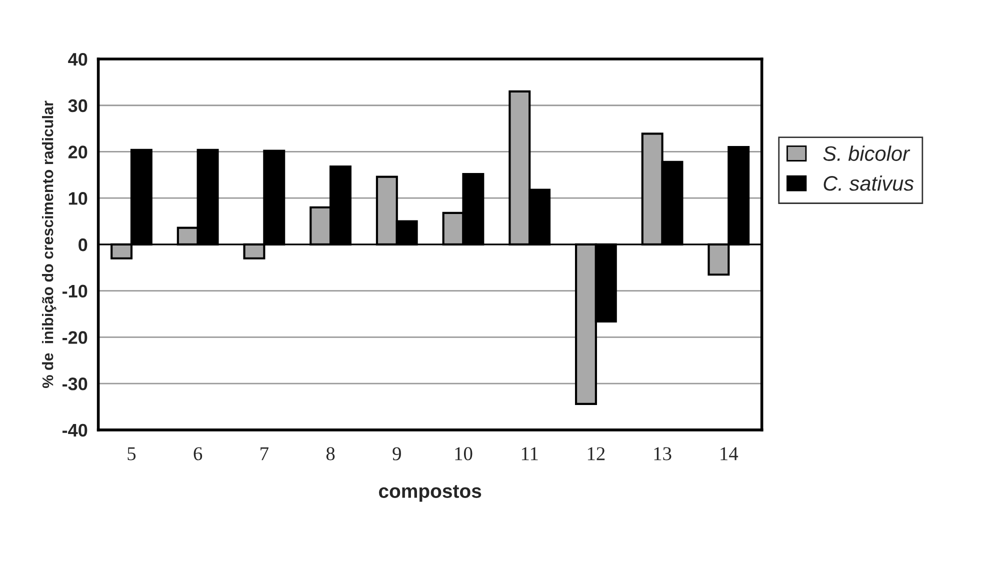 This screenshot has width=983, height=562. I want to click on y-tick-label: -10, so click(75, 291).